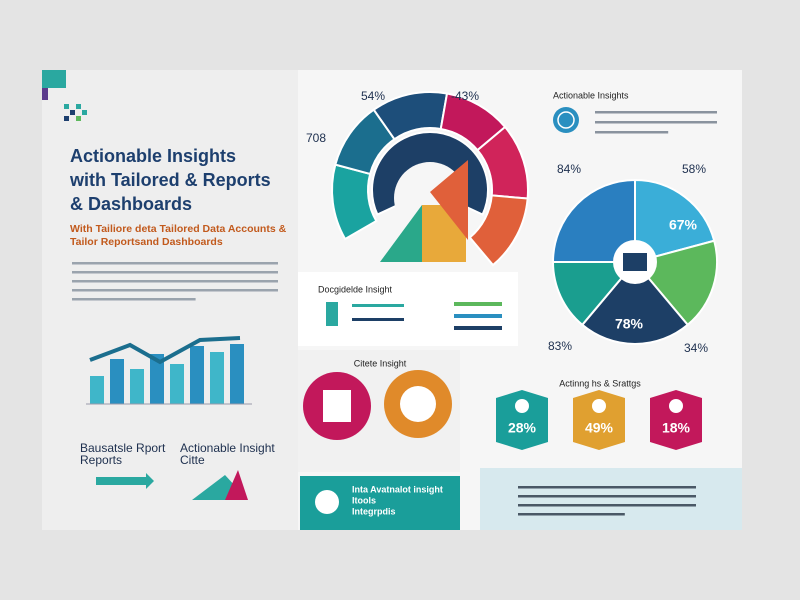 The image size is (800, 600). What do you see at coordinates (236, 485) in the screenshot?
I see `mountain` at bounding box center [236, 485].